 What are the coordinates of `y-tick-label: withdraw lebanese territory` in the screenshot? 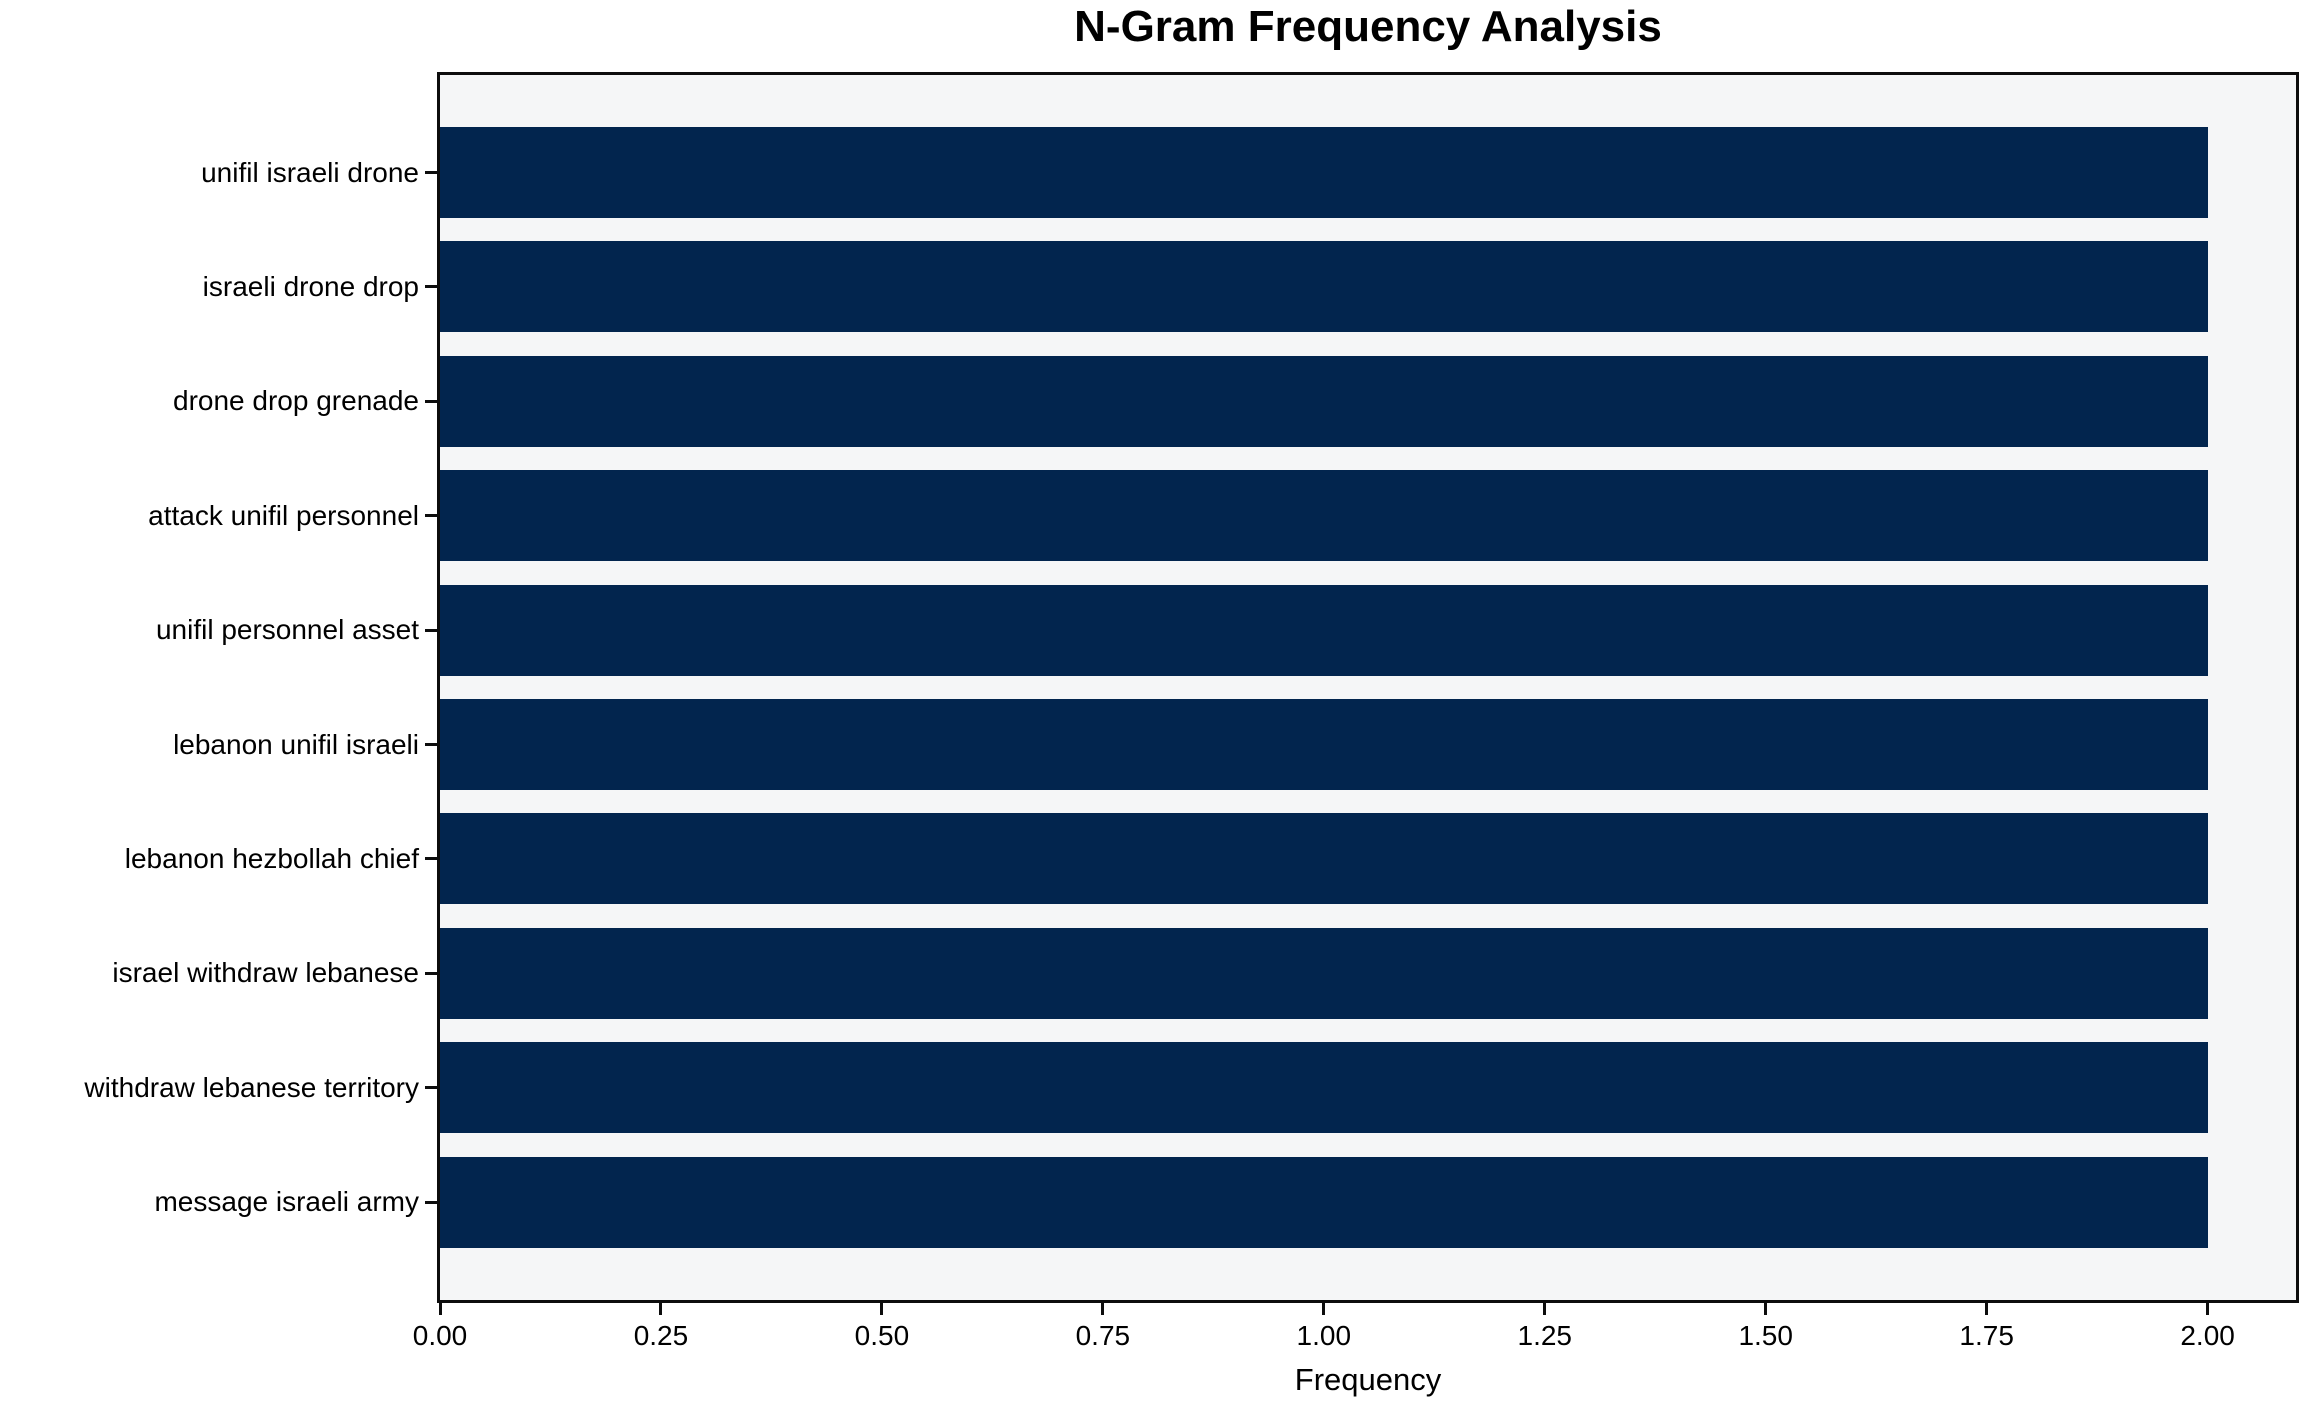 It's located at (251, 1087).